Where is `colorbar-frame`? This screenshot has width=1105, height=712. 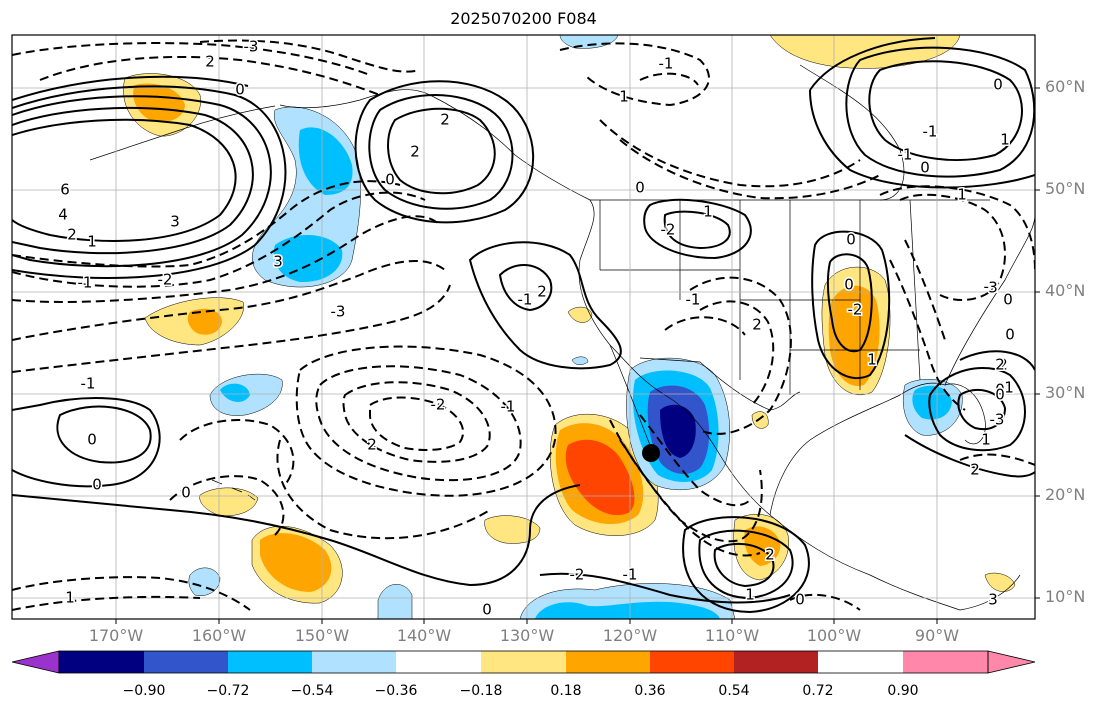
colorbar-frame is located at coordinates (523, 662).